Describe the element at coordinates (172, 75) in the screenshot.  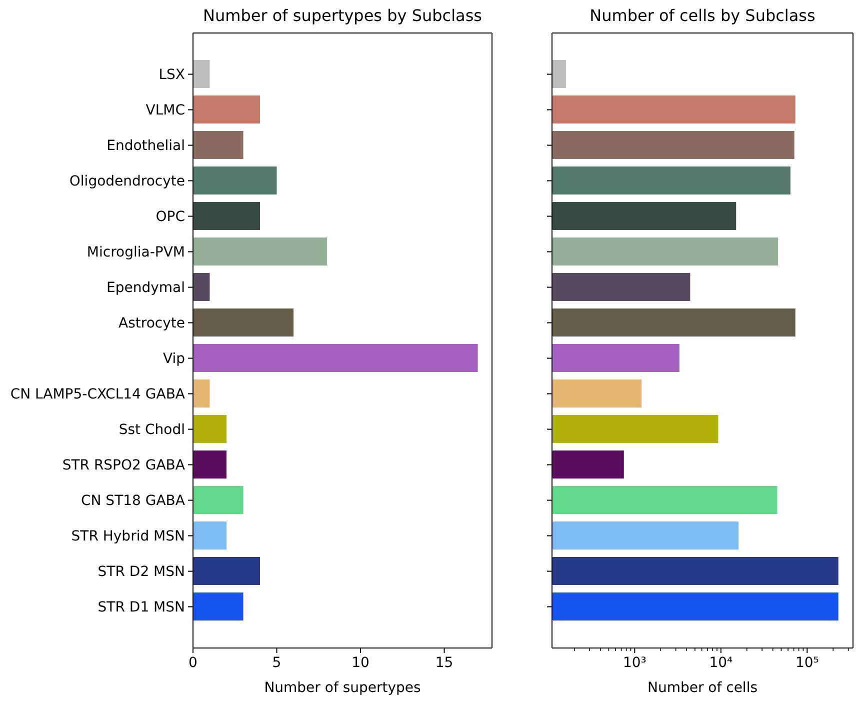
I see `y-tick-label: LSX` at that location.